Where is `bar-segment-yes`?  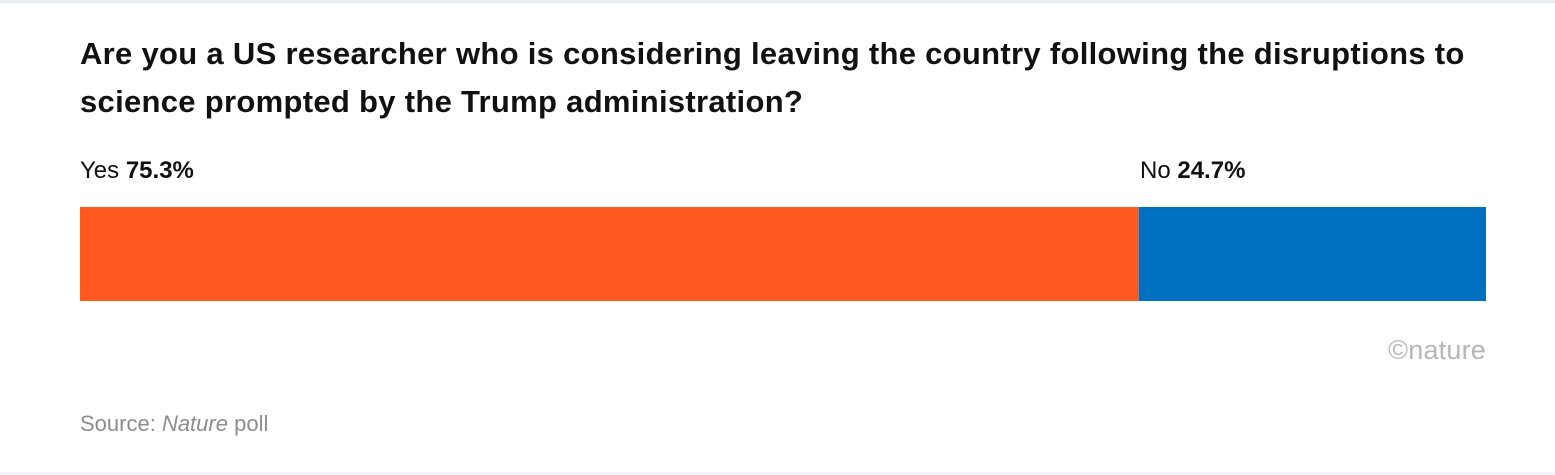
bar-segment-yes is located at coordinates (609, 254).